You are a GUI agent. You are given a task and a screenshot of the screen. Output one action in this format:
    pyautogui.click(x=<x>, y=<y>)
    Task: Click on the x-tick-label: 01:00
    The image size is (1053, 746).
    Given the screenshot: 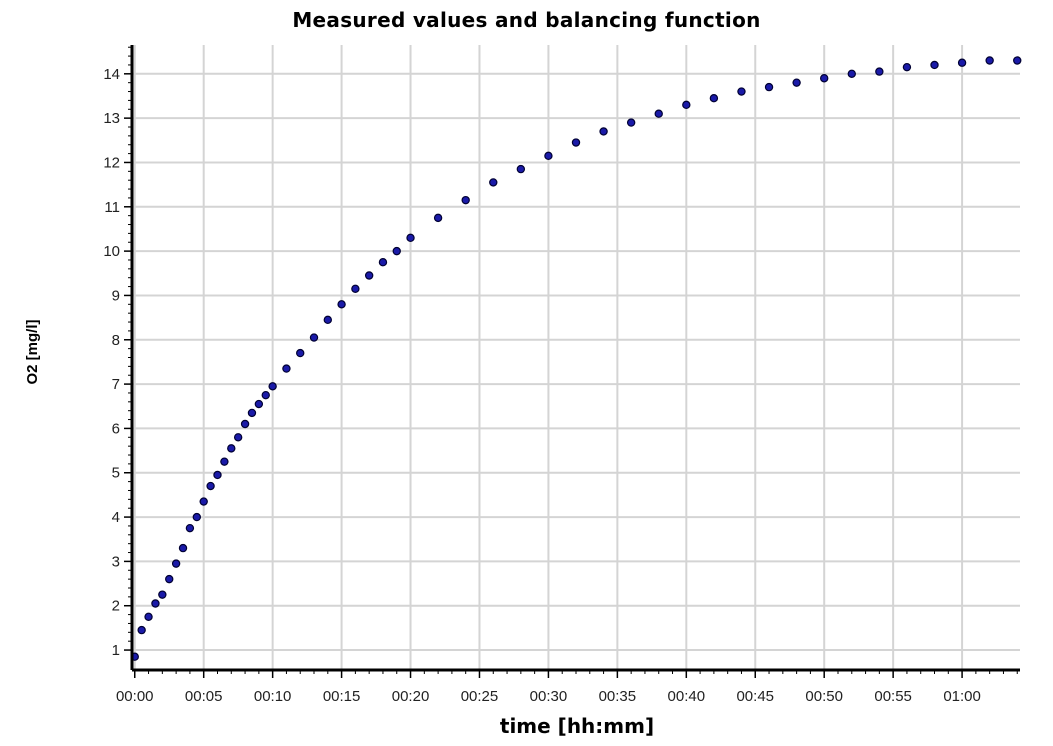 What is the action you would take?
    pyautogui.click(x=962, y=696)
    